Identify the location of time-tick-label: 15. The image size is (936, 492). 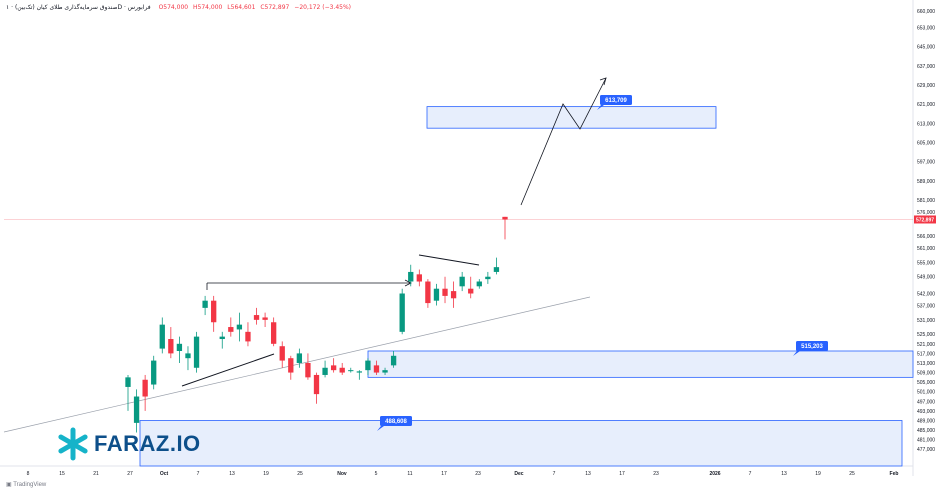
(62, 474).